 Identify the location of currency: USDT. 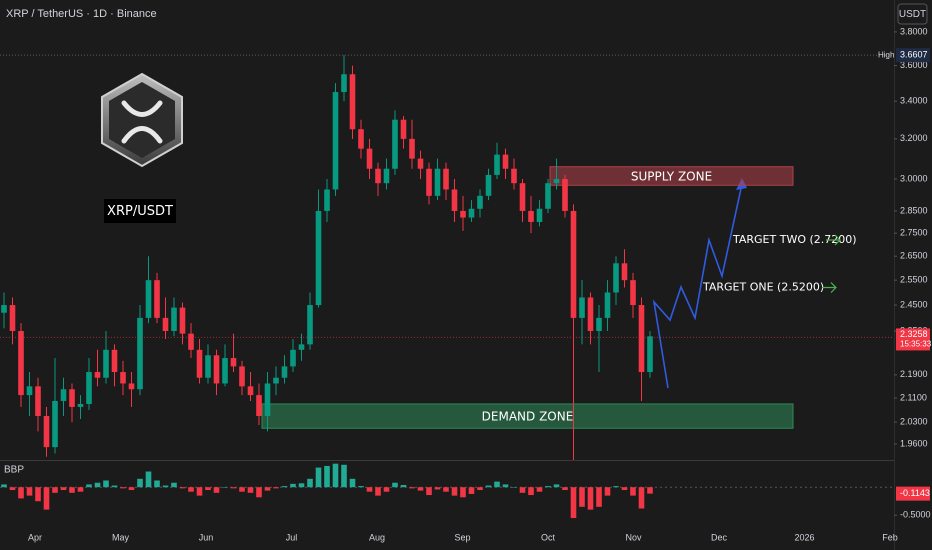
(912, 14).